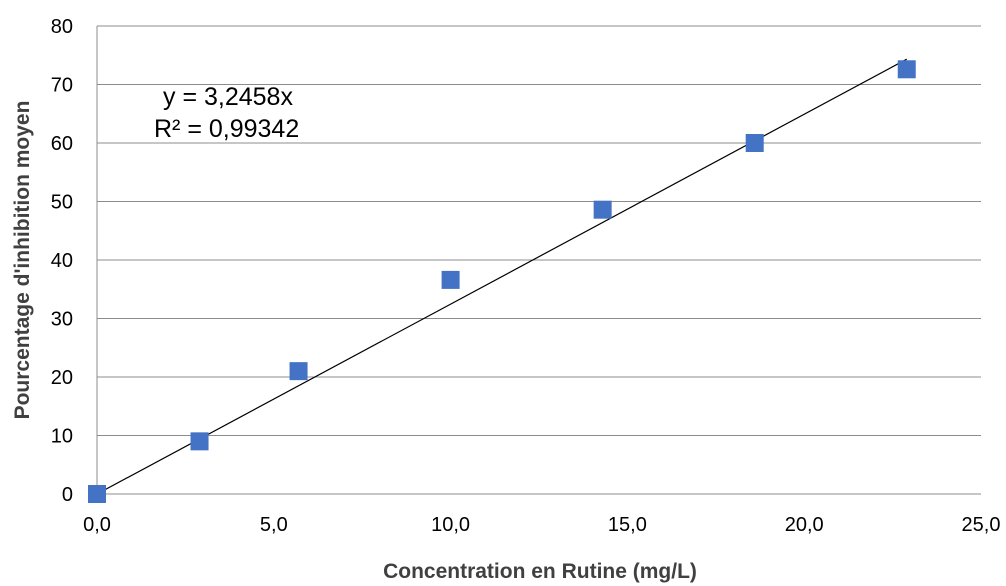 The width and height of the screenshot is (1006, 586). I want to click on x-tick-label: 20,0, so click(804, 525).